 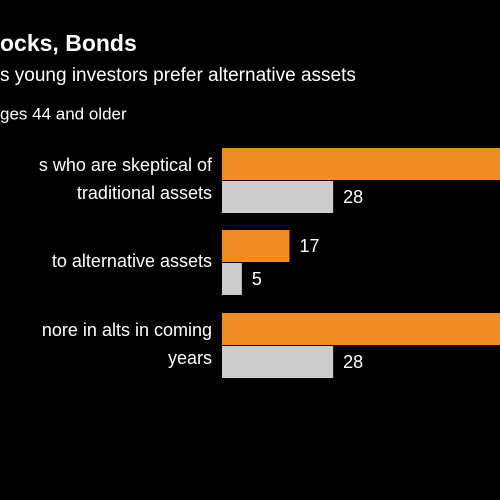 I want to click on value-label: 17, so click(x=309, y=246).